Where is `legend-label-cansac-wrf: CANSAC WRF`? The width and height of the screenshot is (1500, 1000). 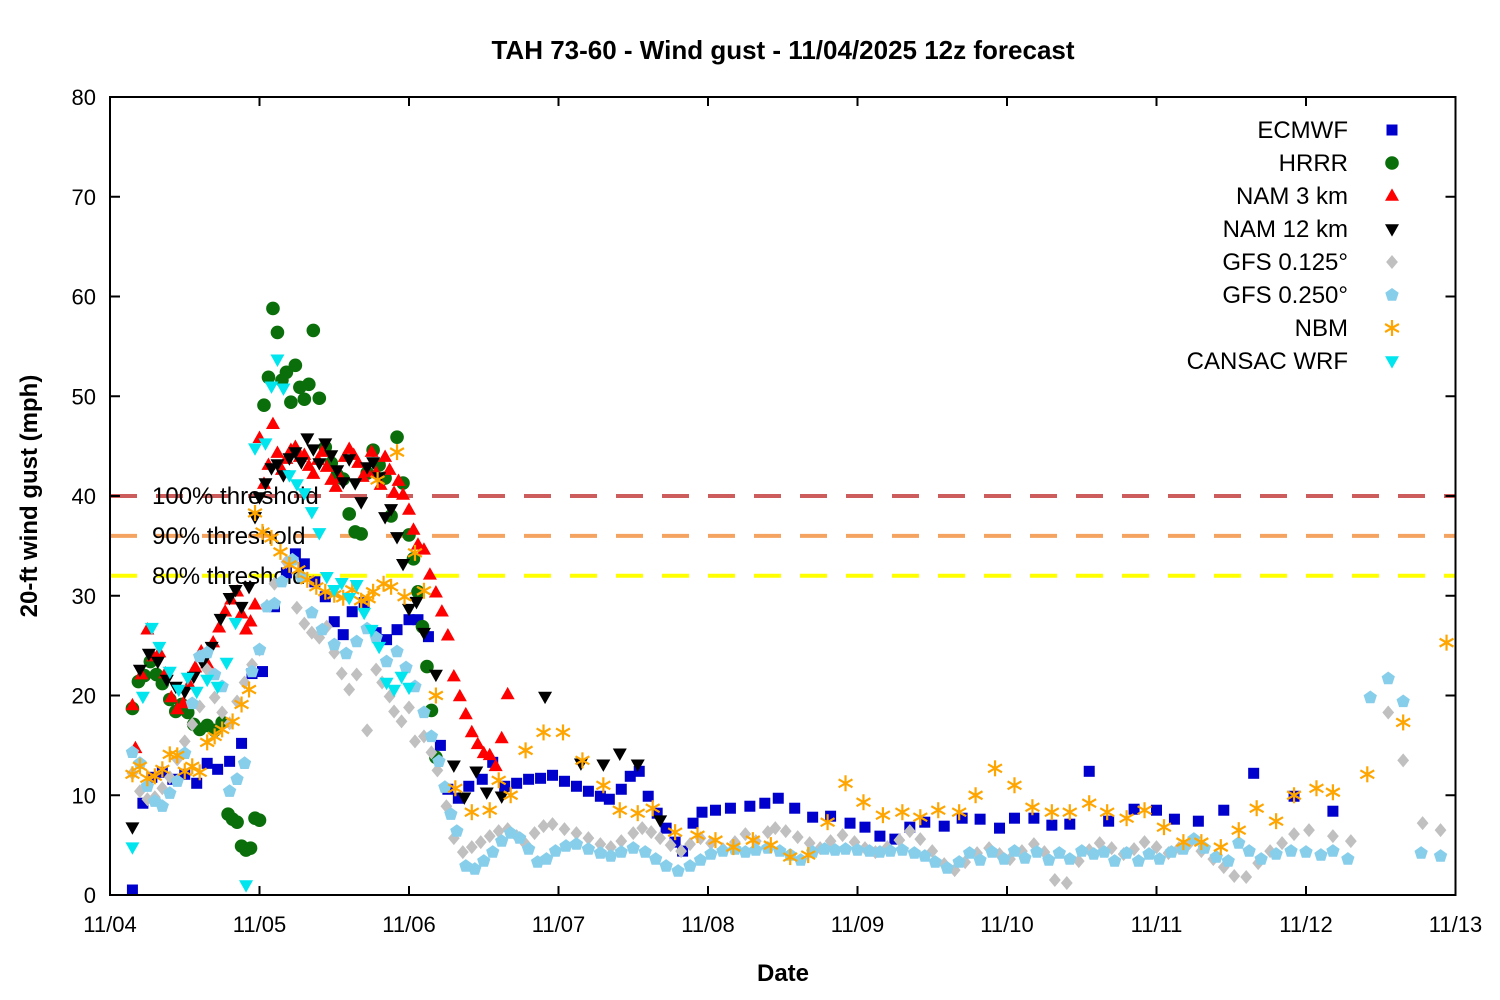
legend-label-cansac-wrf: CANSAC WRF is located at coordinates (1267, 361).